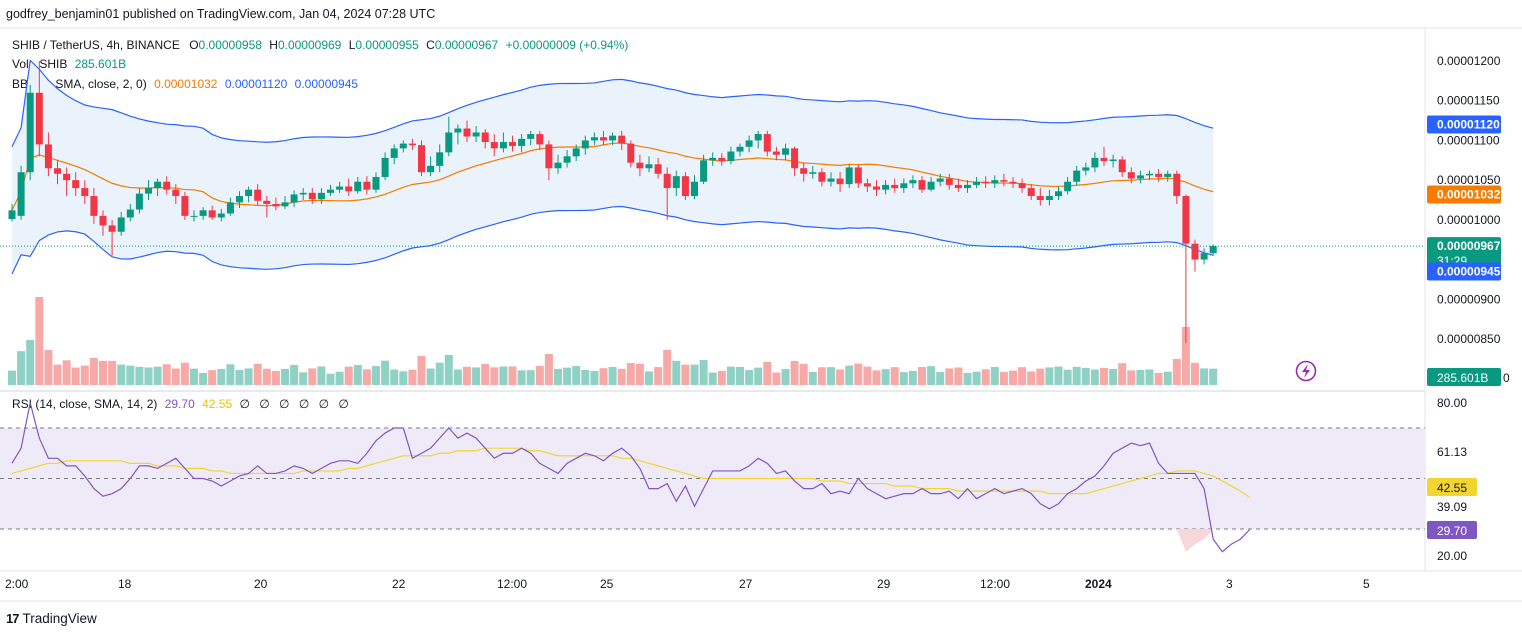  What do you see at coordinates (96, 45) in the screenshot?
I see `legend-symbol: SHIB / TetherUS, 4h, BINANCE` at bounding box center [96, 45].